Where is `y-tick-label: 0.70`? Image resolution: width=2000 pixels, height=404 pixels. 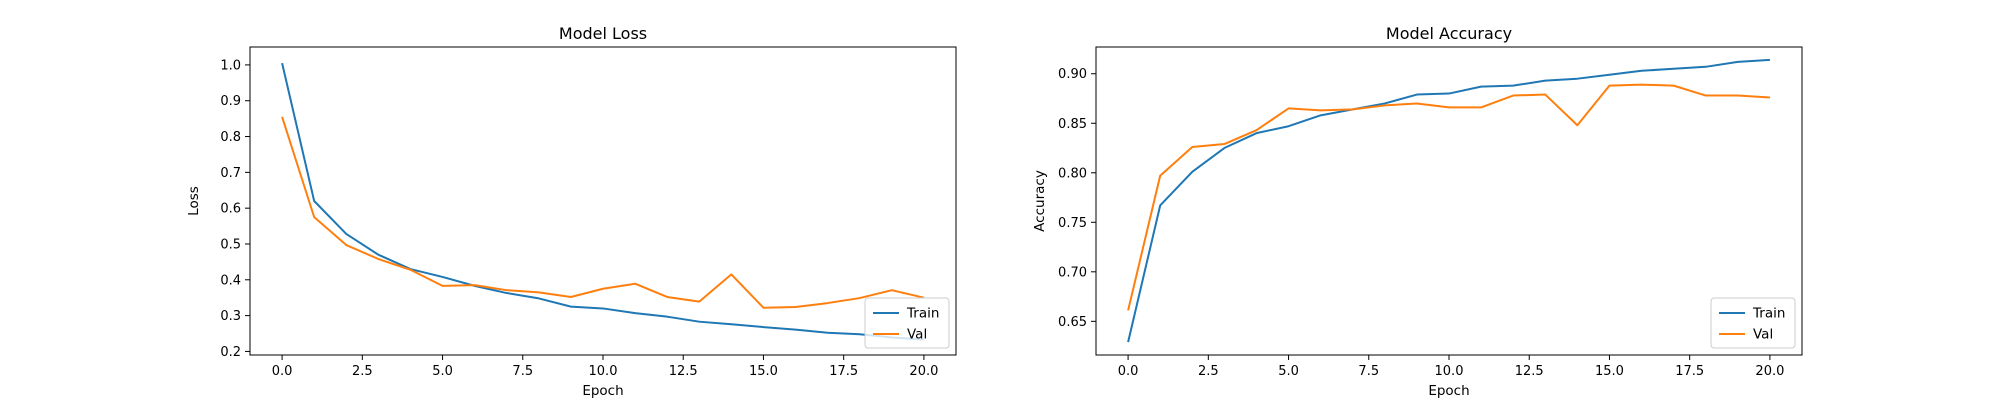 y-tick-label: 0.70 is located at coordinates (1072, 272).